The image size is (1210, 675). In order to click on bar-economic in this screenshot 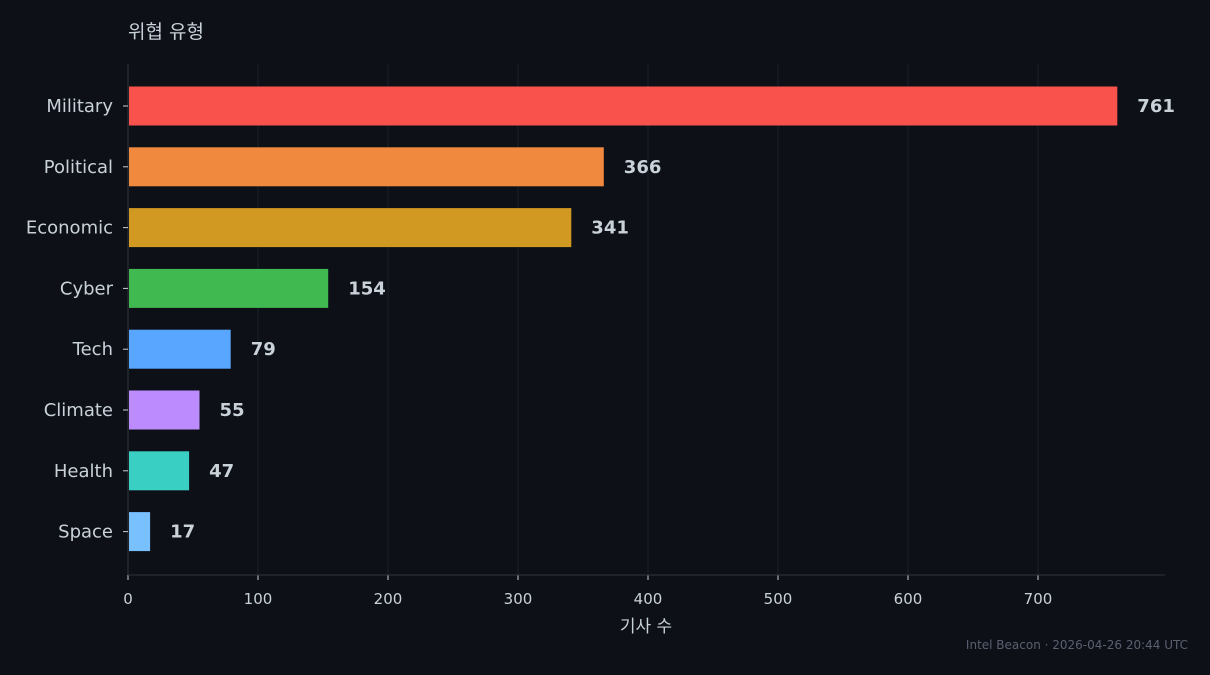, I will do `click(350, 228)`.